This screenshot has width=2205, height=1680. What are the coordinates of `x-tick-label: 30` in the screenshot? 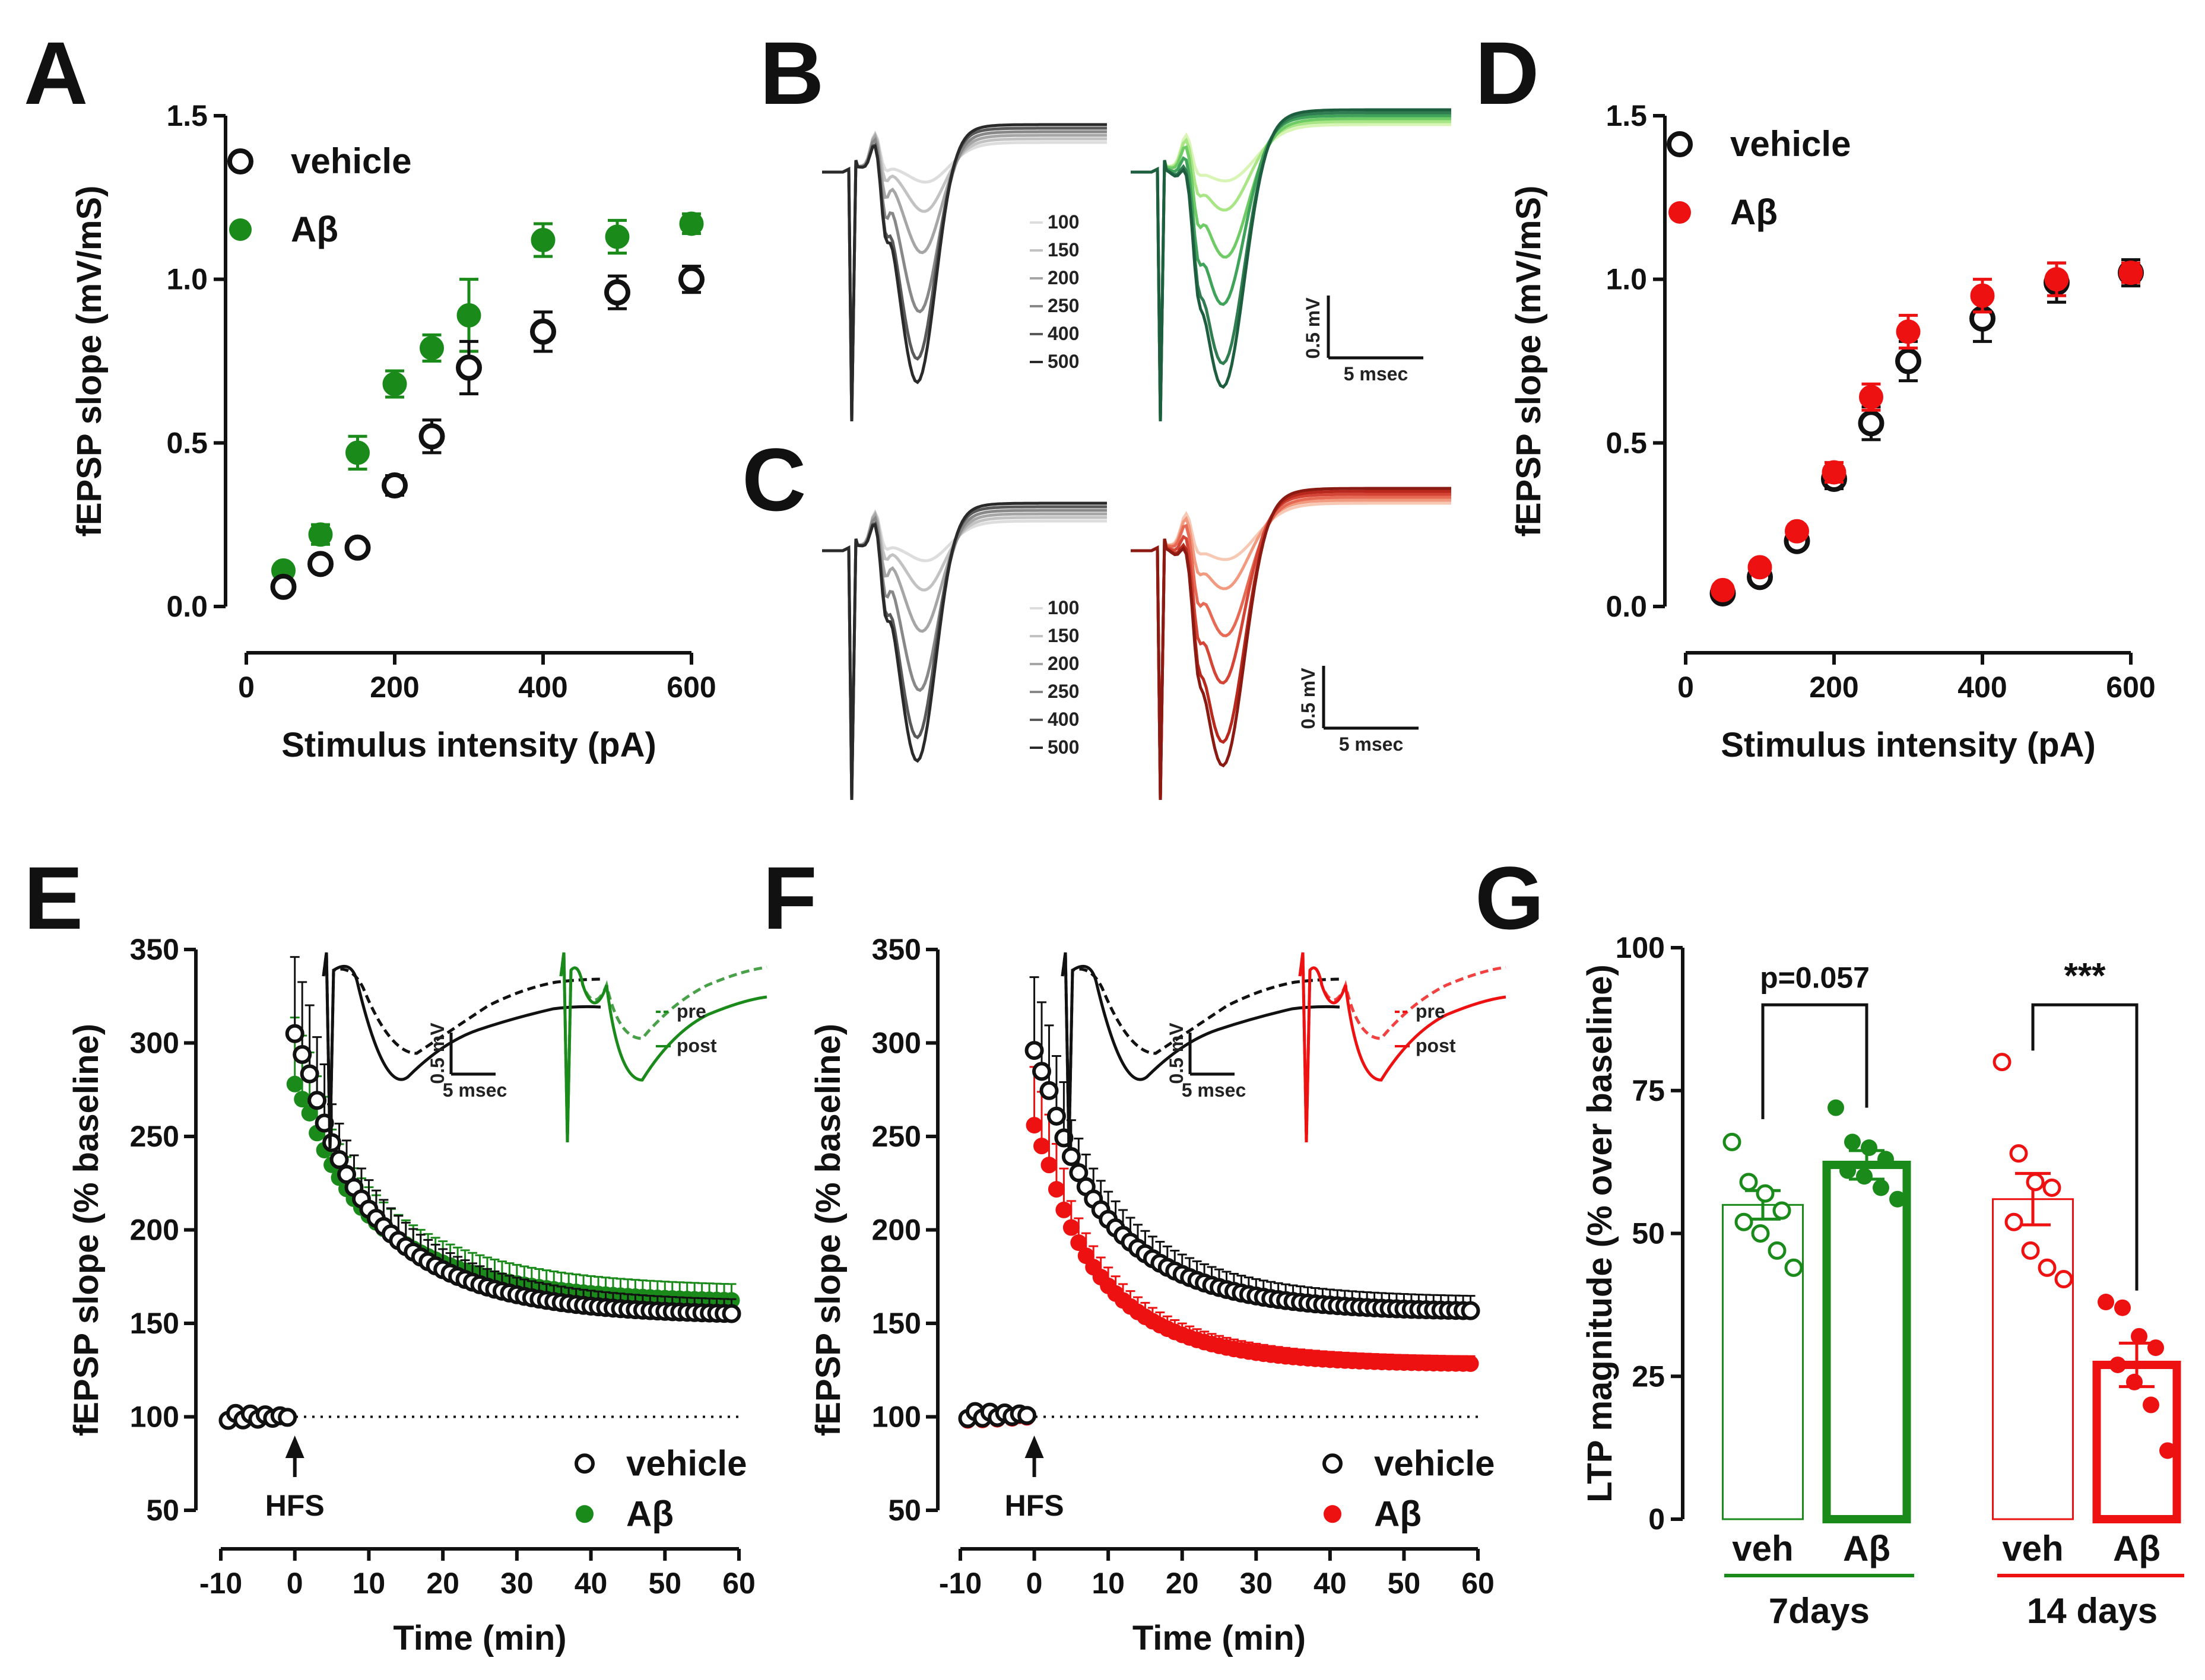 It's located at (1256, 1583).